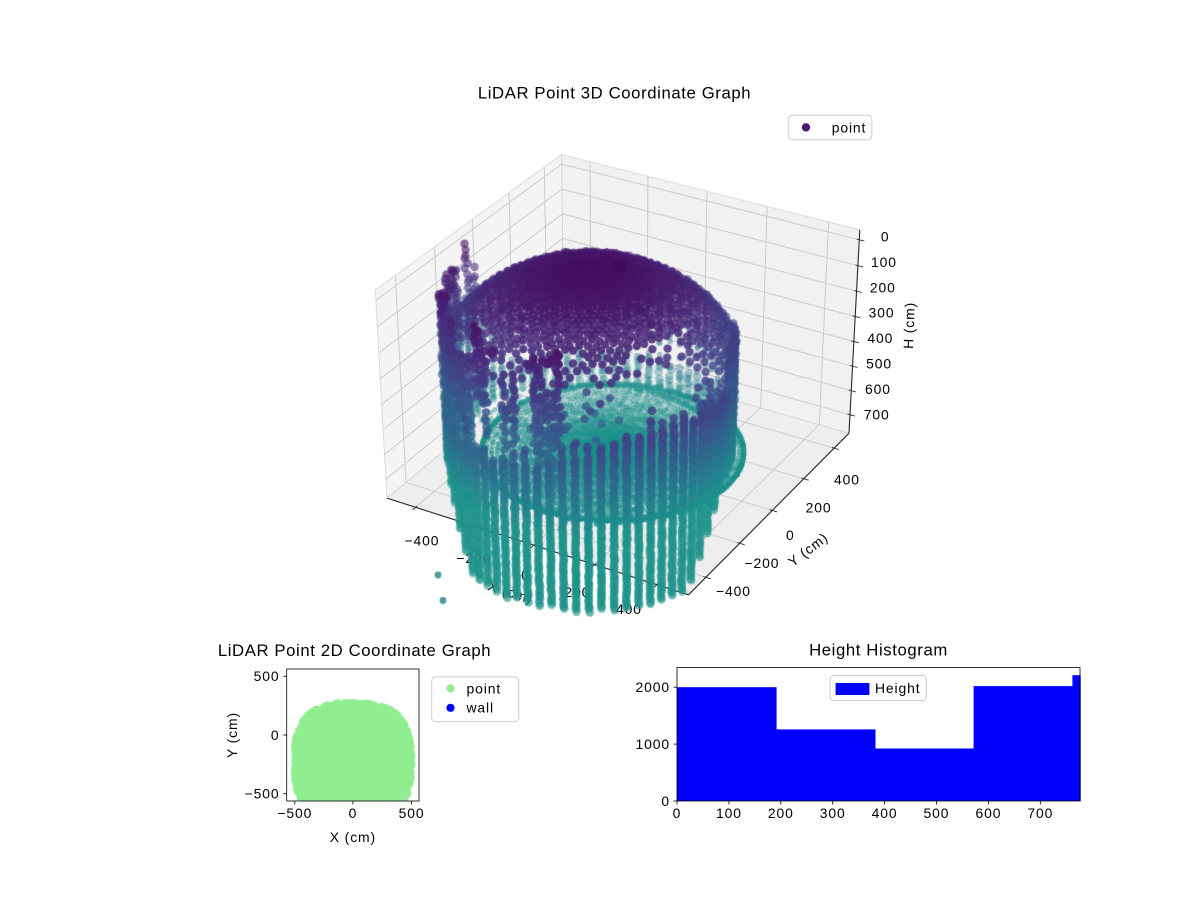 The height and width of the screenshot is (900, 1200). I want to click on svg-text: wall, so click(480, 708).